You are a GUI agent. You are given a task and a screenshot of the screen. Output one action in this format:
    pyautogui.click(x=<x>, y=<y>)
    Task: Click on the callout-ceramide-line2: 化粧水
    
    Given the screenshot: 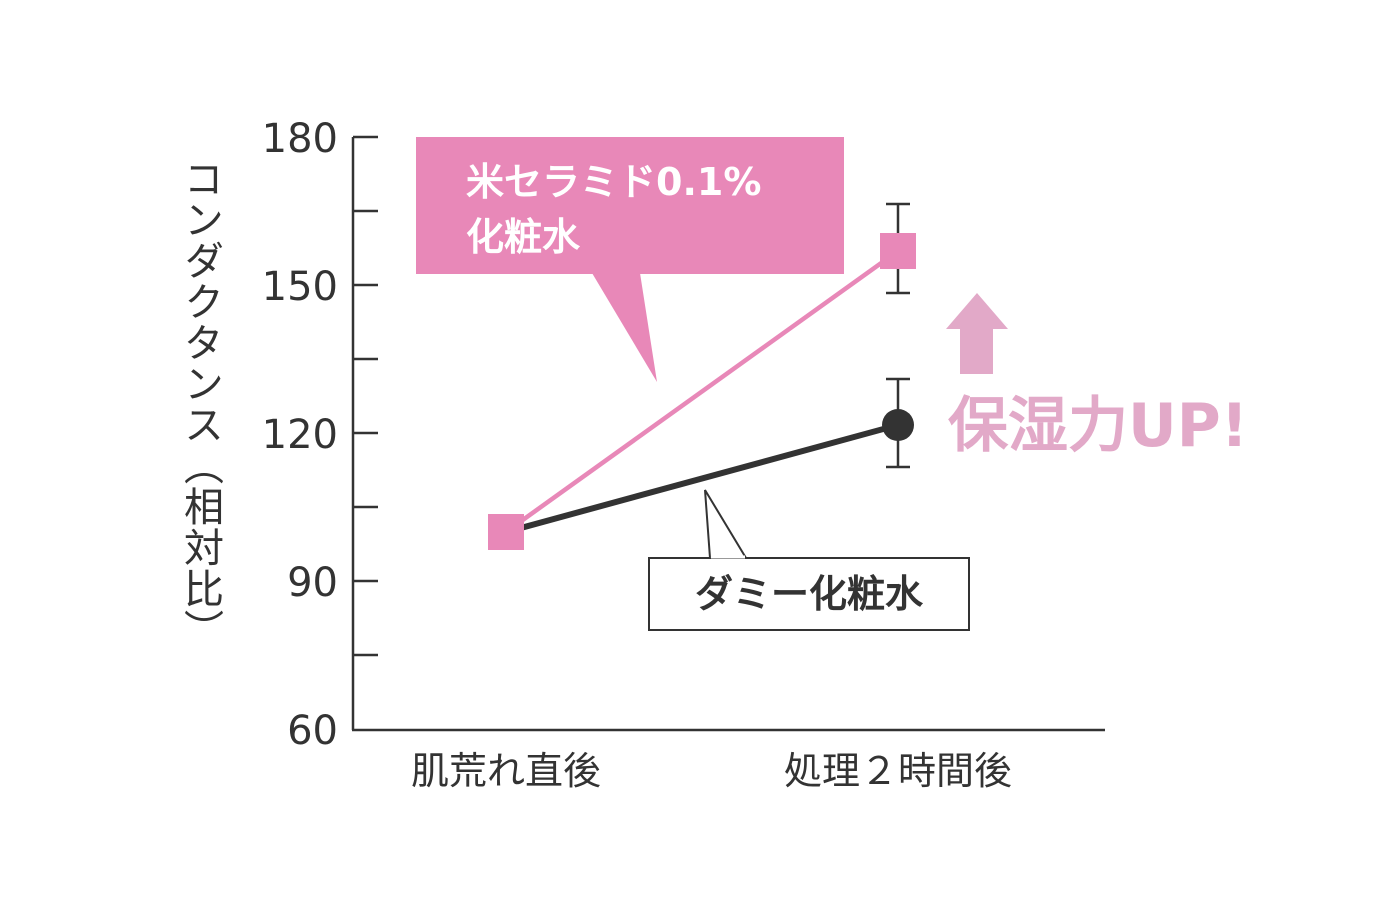 What is the action you would take?
    pyautogui.click(x=523, y=237)
    